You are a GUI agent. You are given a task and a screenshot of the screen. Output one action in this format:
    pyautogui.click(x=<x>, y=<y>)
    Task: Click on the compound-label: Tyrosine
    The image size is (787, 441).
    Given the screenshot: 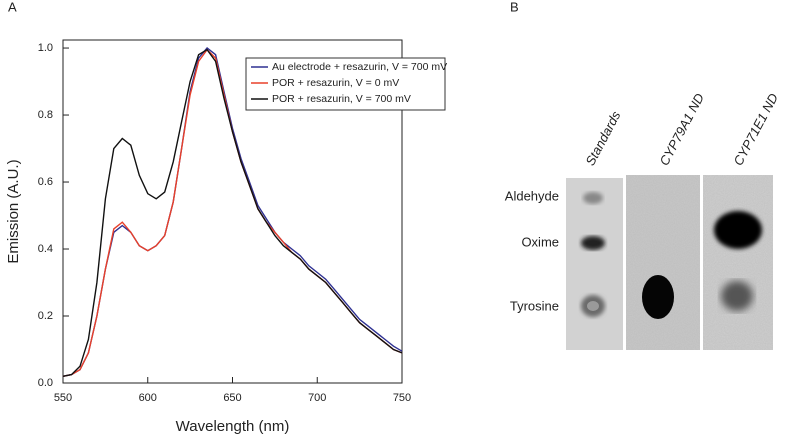 What is the action you would take?
    pyautogui.click(x=534, y=305)
    